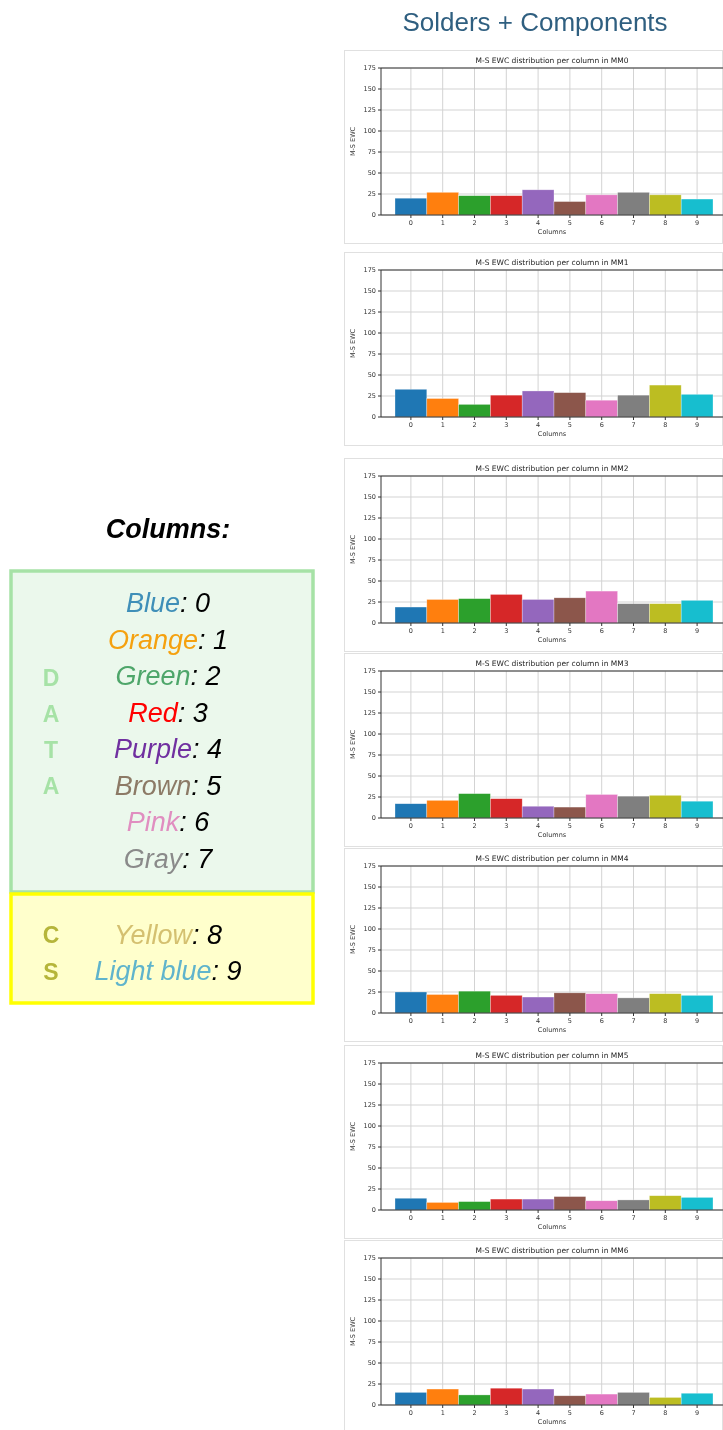  I want to click on text: : 6, so click(194, 822).